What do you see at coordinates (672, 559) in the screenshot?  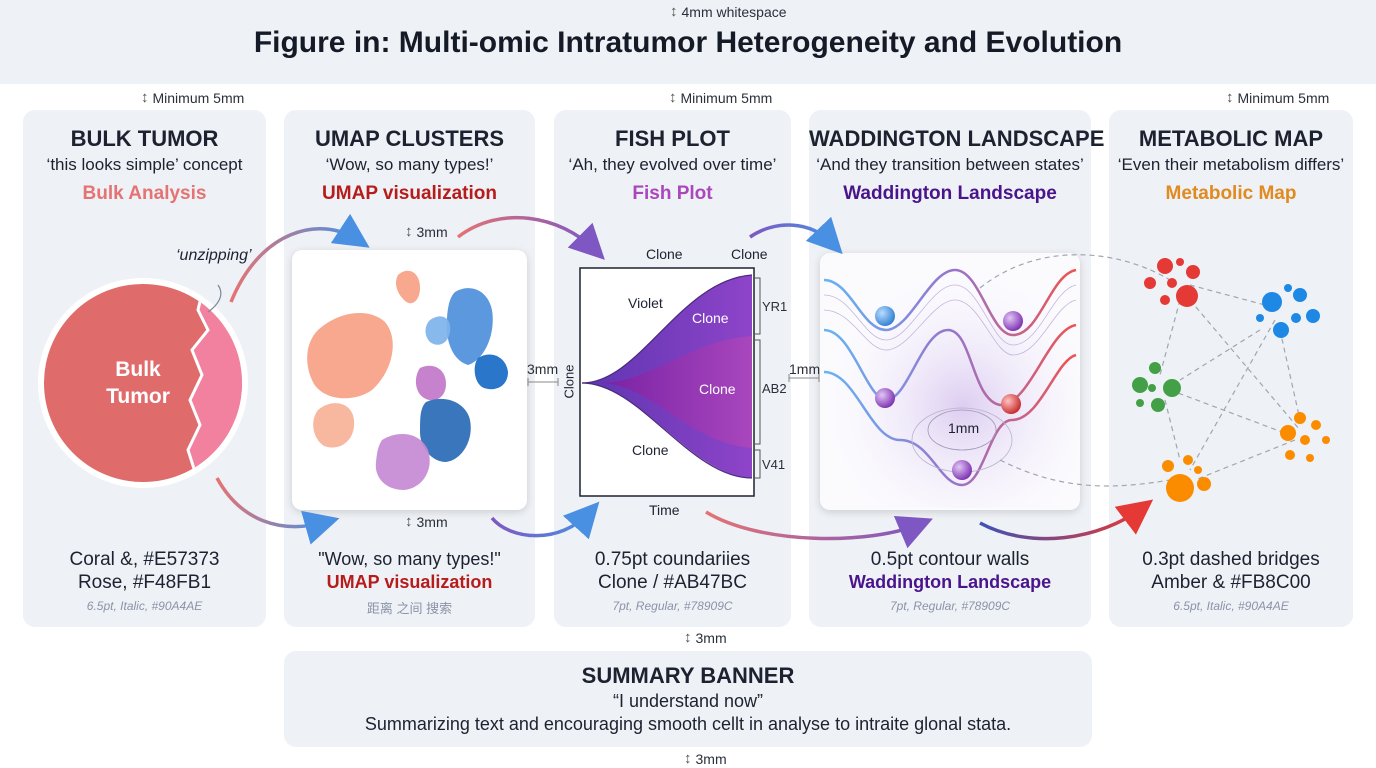 I see `fish-footer-1: 0.75pt coundariies` at bounding box center [672, 559].